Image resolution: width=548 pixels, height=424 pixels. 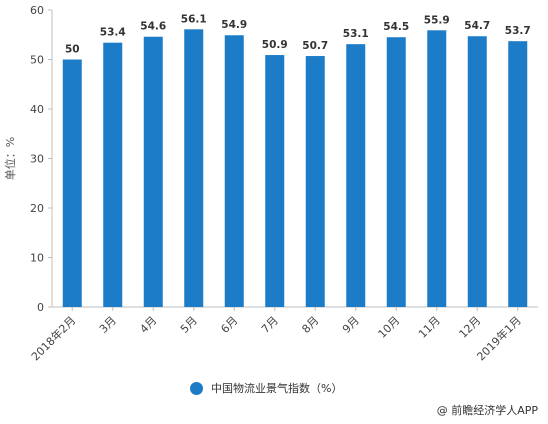 What do you see at coordinates (113, 33) in the screenshot?
I see `data-label: 53.4` at bounding box center [113, 33].